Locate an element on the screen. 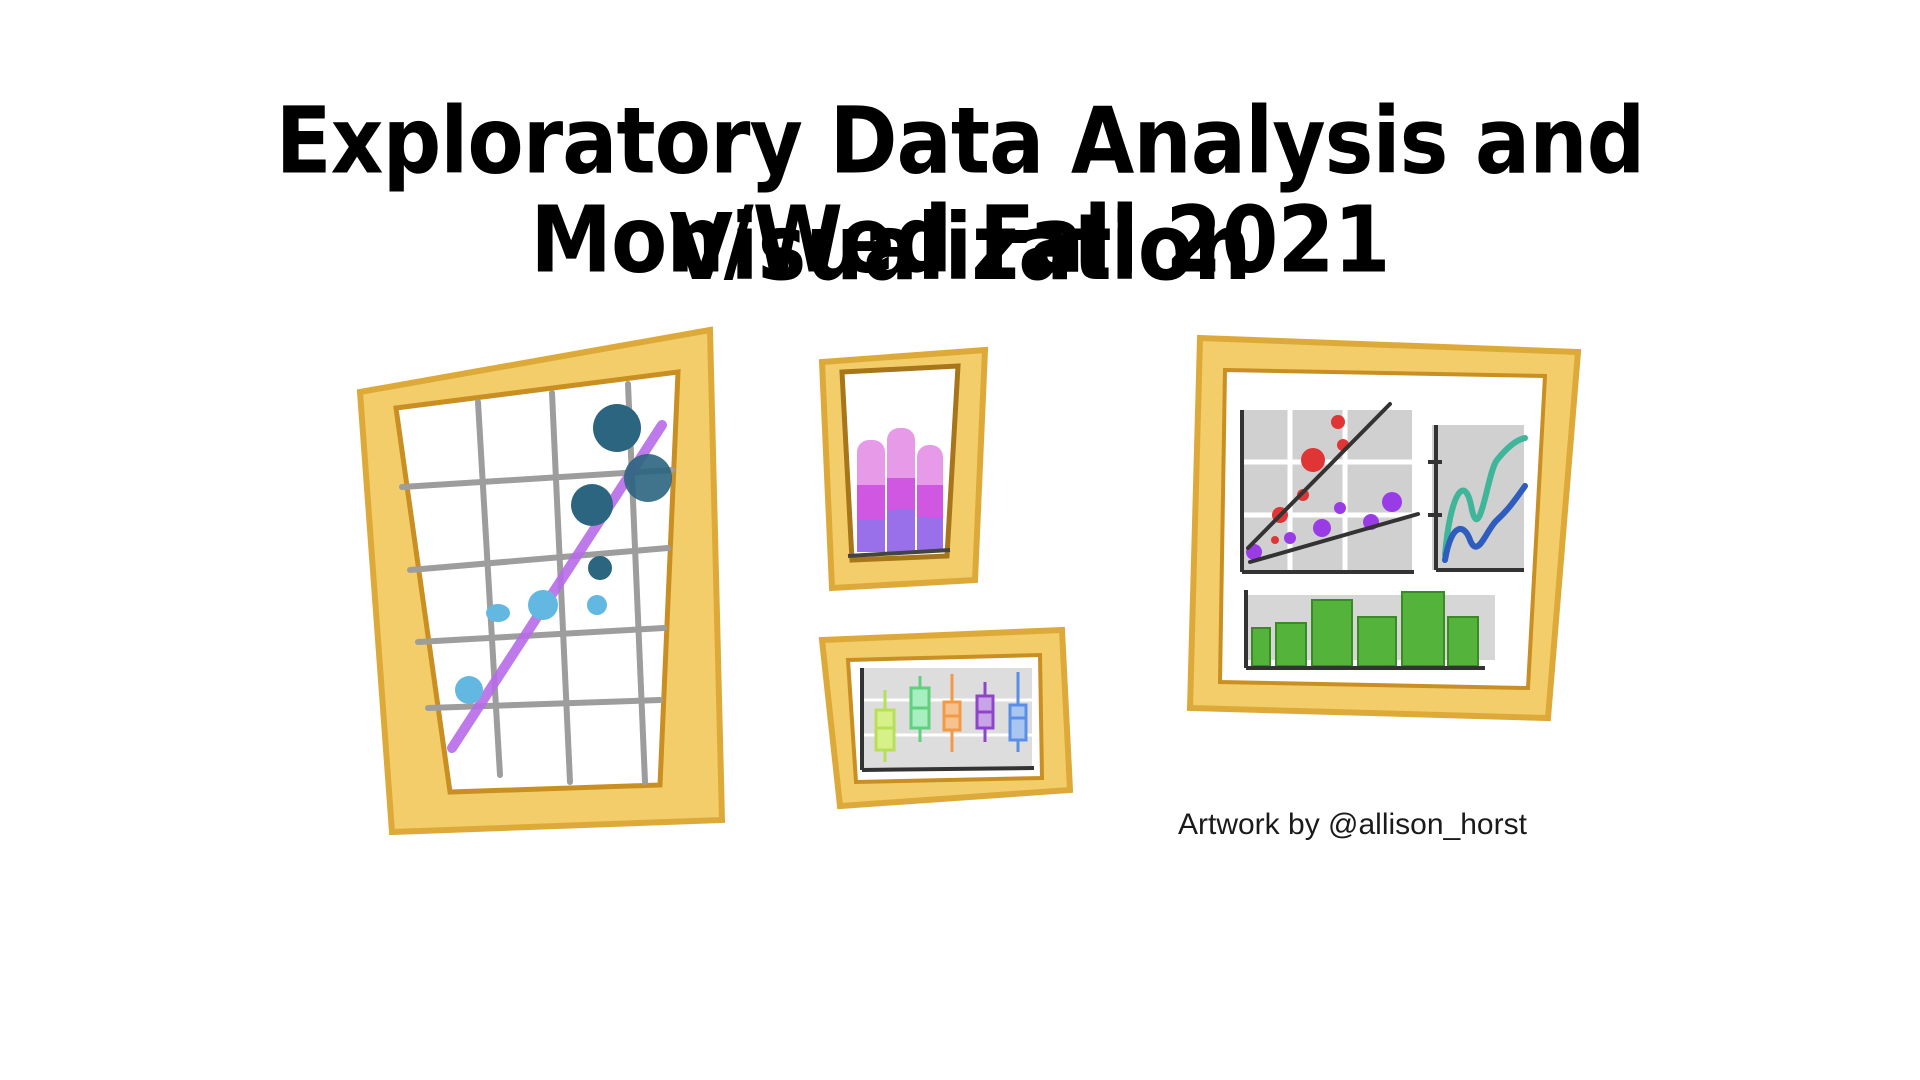 This screenshot has width=1920, height=1080. dashboard-trend-lines is located at coordinates (1333, 483).